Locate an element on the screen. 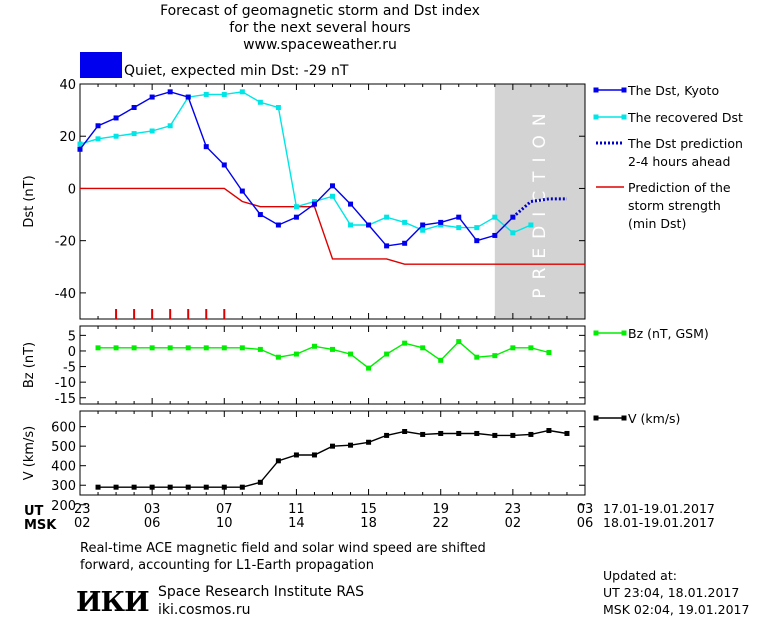 Image resolution: width=760 pixels, height=620 pixels. y-tick-label: 500 is located at coordinates (63, 447).